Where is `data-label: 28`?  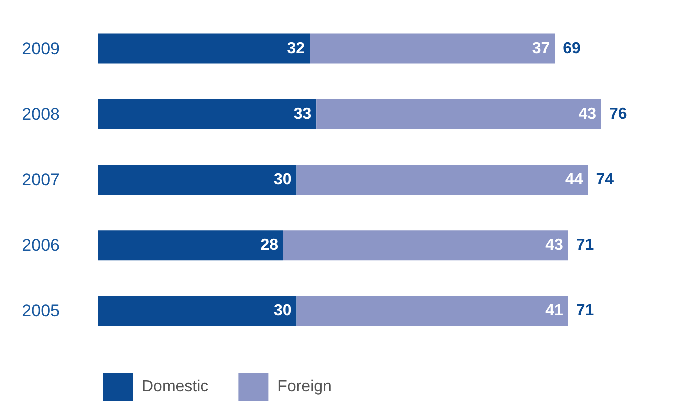
data-label: 28 is located at coordinates (269, 245).